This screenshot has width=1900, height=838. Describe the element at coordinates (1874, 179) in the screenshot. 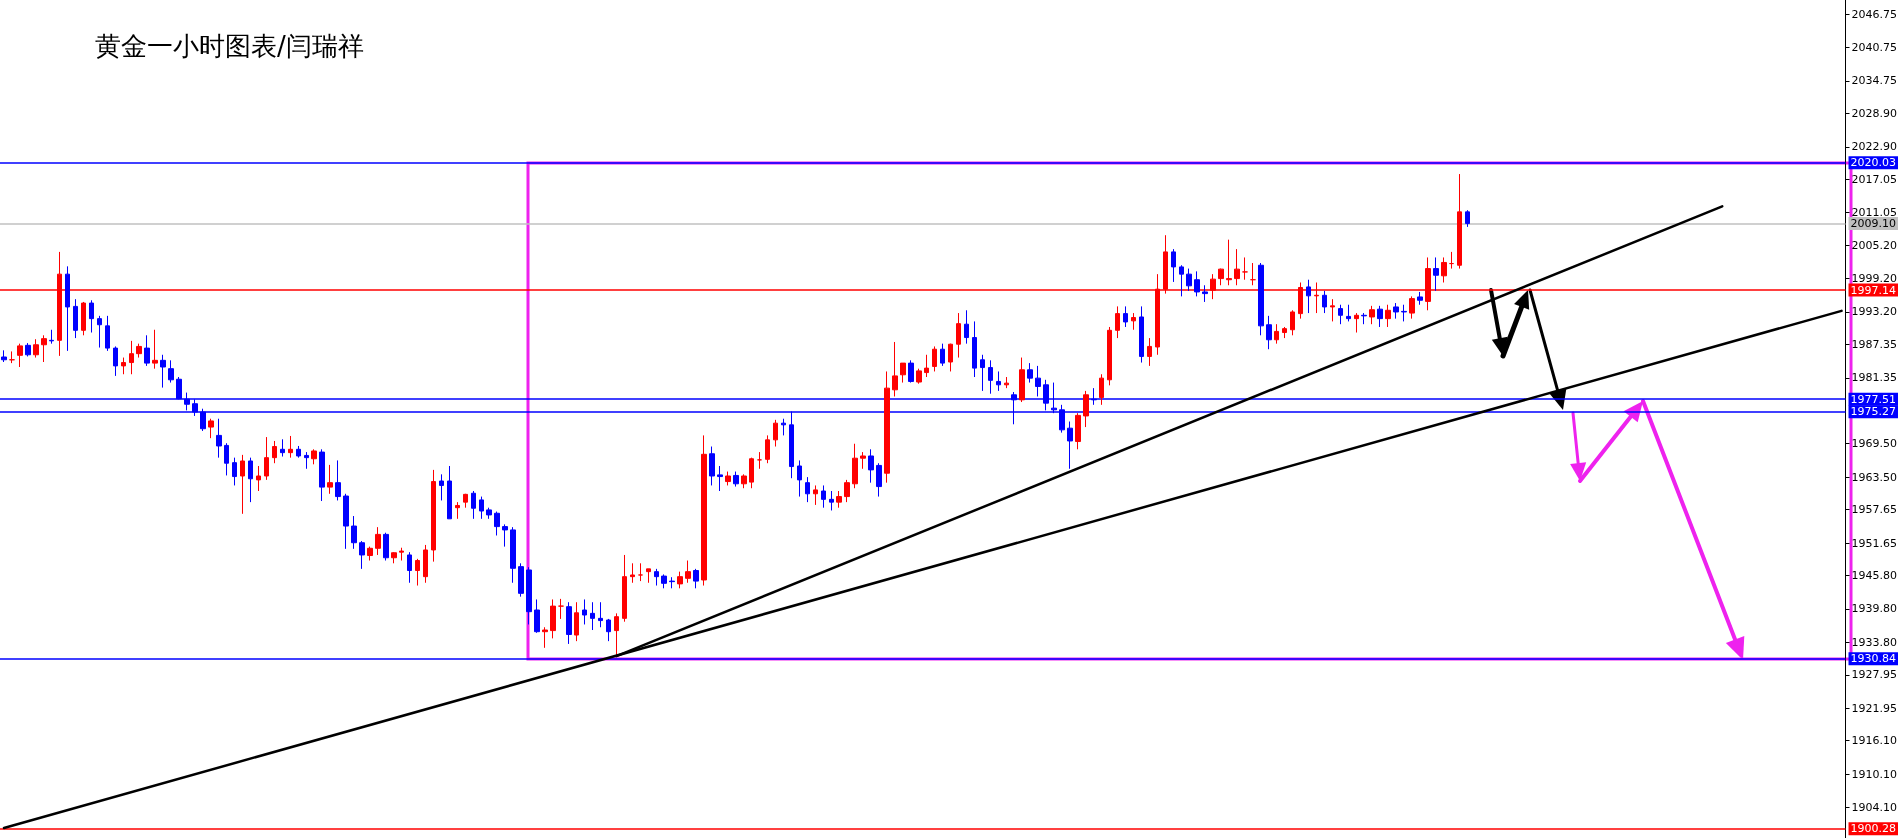

I see `y-tick-label: 2017.05` at that location.